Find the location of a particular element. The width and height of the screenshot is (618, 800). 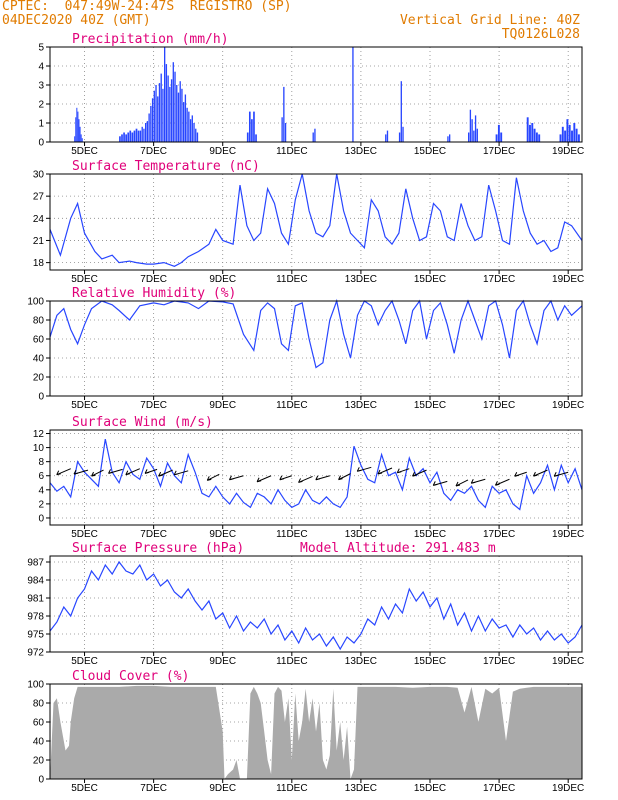

panel-0-xtick-label: 11DEC is located at coordinates (292, 151).